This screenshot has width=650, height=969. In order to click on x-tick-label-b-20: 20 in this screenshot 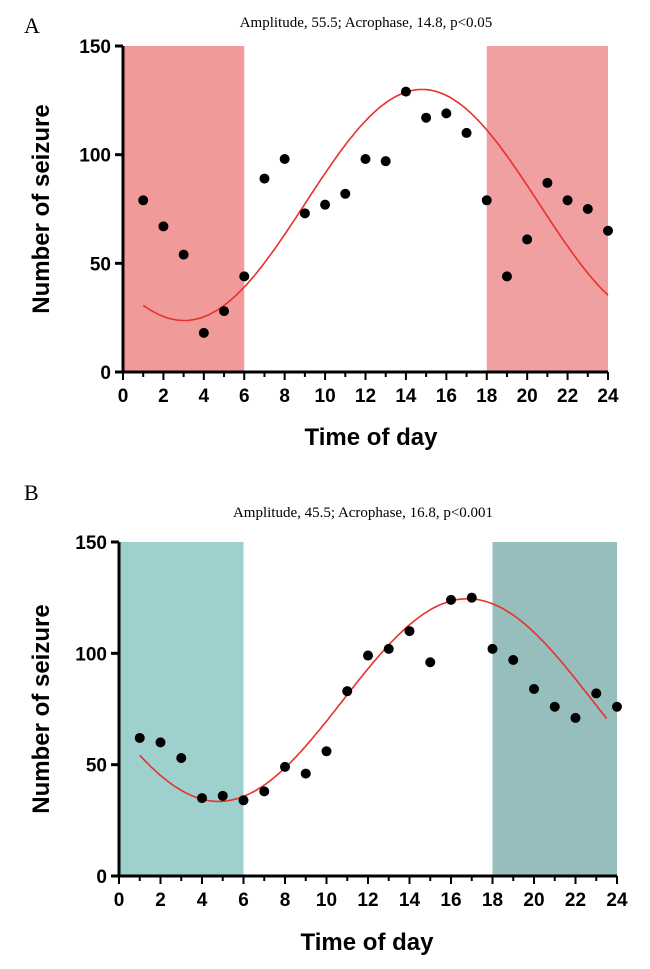, I will do `click(533, 900)`.